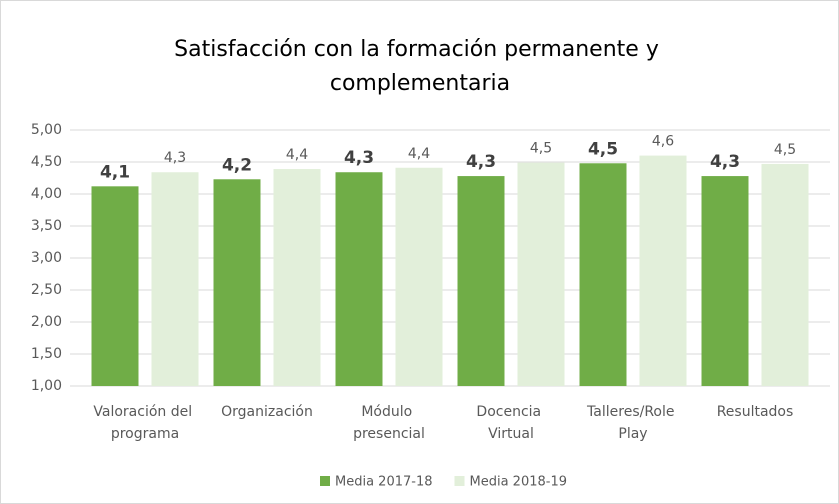  I want to click on x-tick-label: Valoración del programa, so click(144, 423).